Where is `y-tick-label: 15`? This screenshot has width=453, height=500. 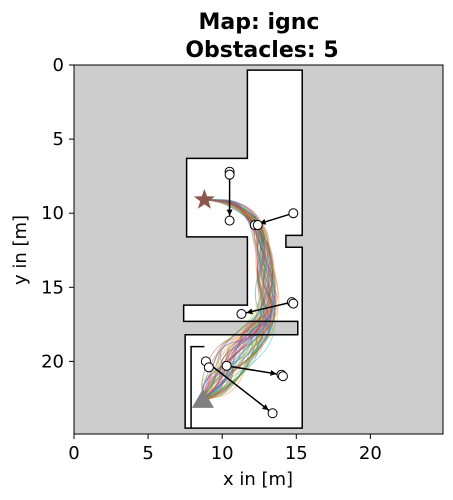 y-tick-label: 15 is located at coordinates (52, 287).